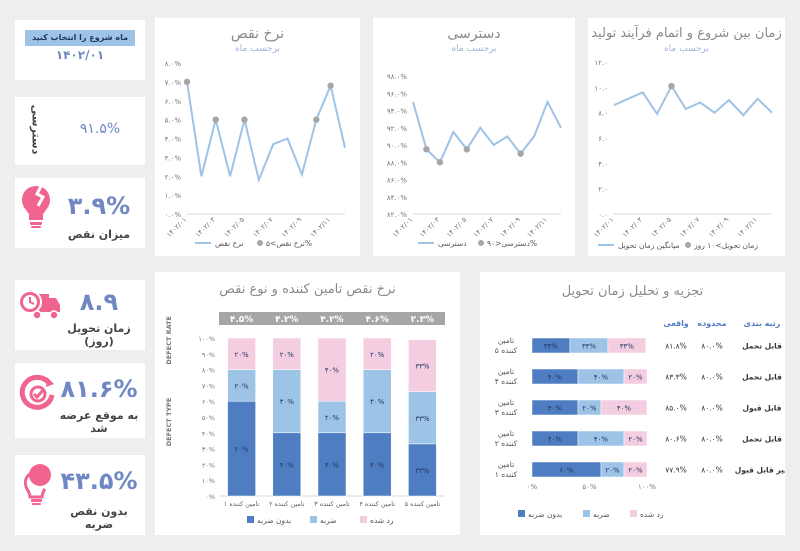 Image resolution: width=800 pixels, height=551 pixels. I want to click on kpi-value: ۸.۹, so click(99, 302).